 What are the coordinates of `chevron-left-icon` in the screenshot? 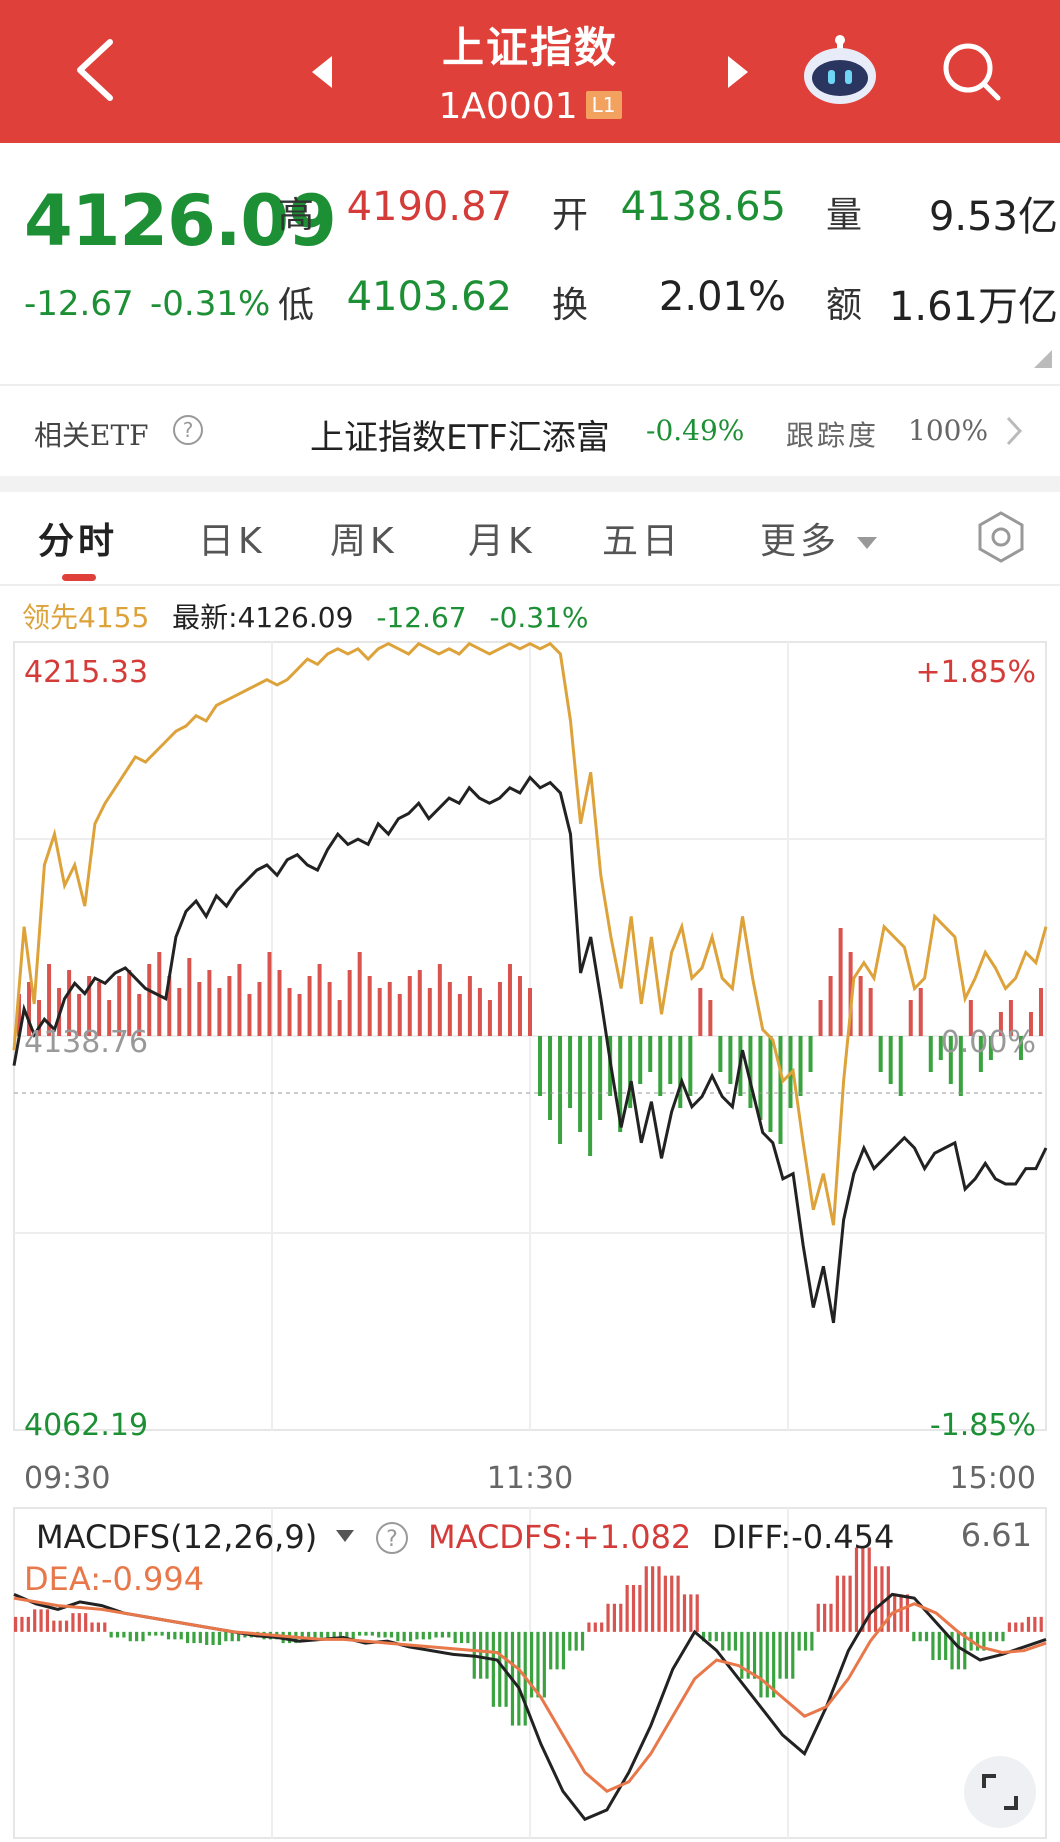 It's located at (95, 70).